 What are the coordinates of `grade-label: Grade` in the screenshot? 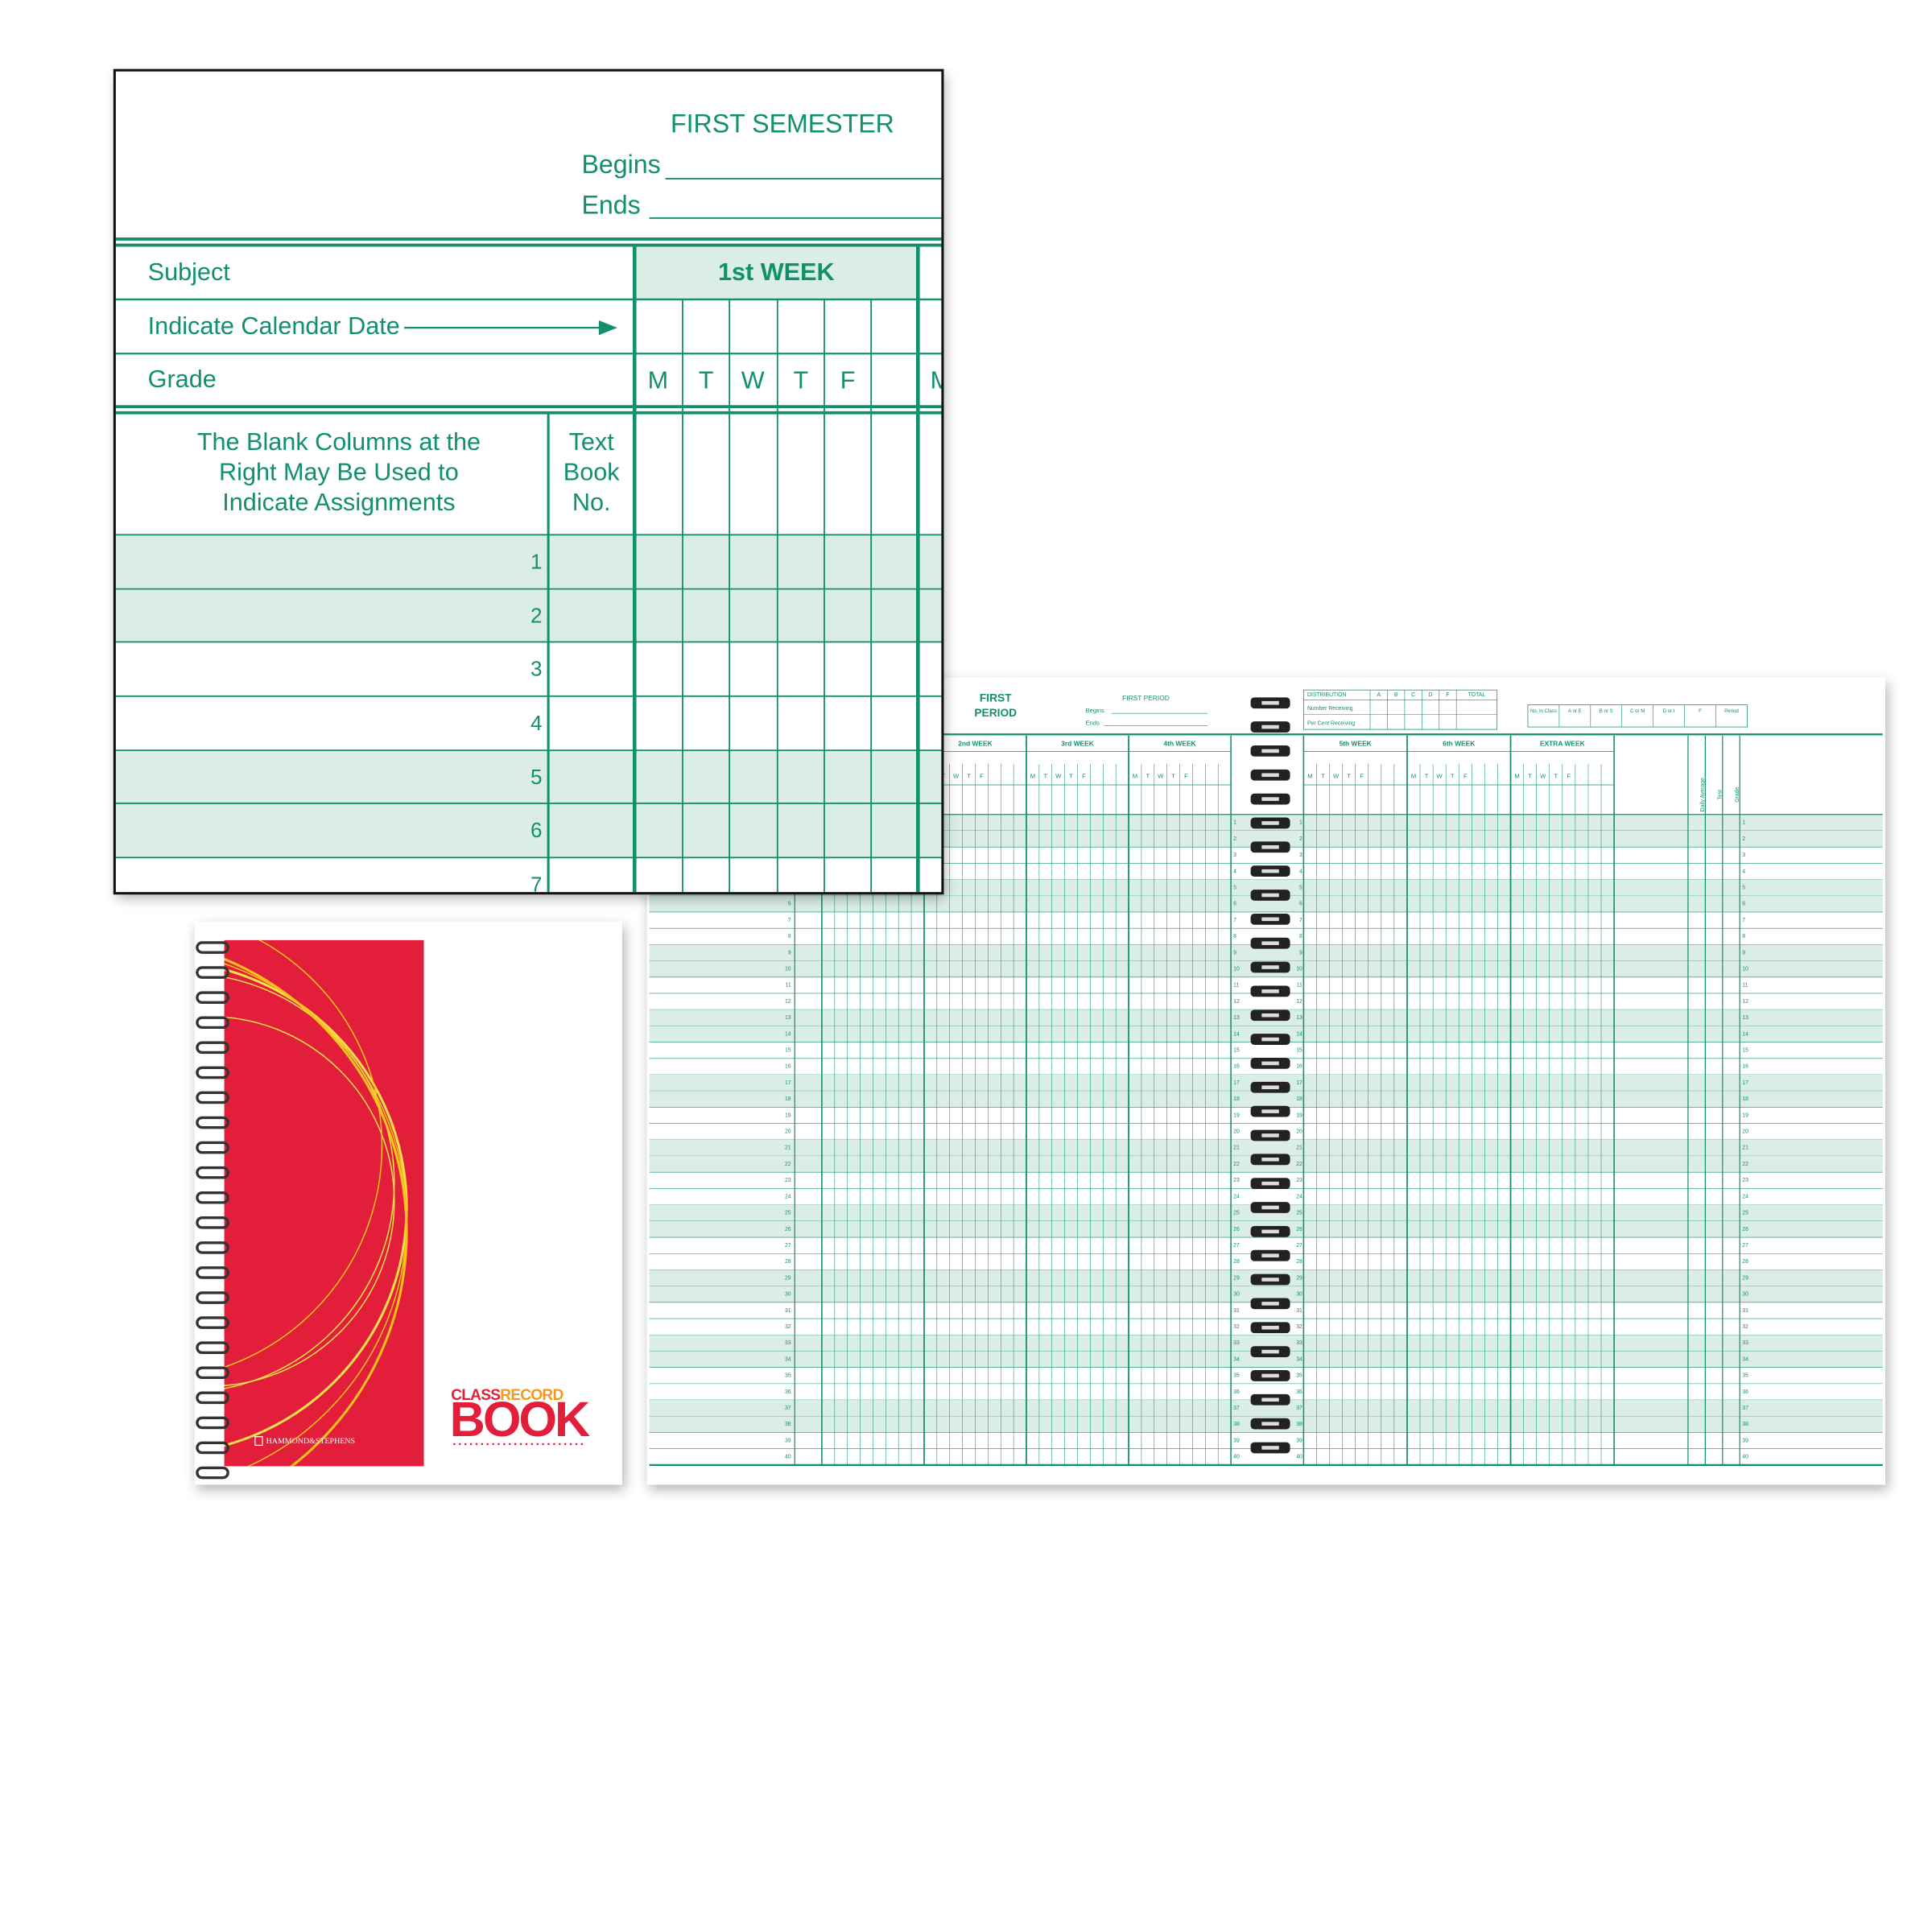 It's located at (182, 379).